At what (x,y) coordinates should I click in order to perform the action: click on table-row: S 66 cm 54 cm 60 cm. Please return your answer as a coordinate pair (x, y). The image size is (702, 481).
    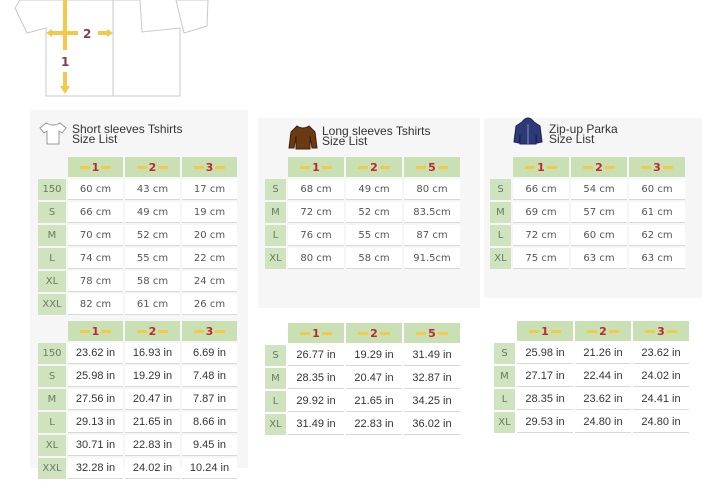
    Looking at the image, I should click on (587, 189).